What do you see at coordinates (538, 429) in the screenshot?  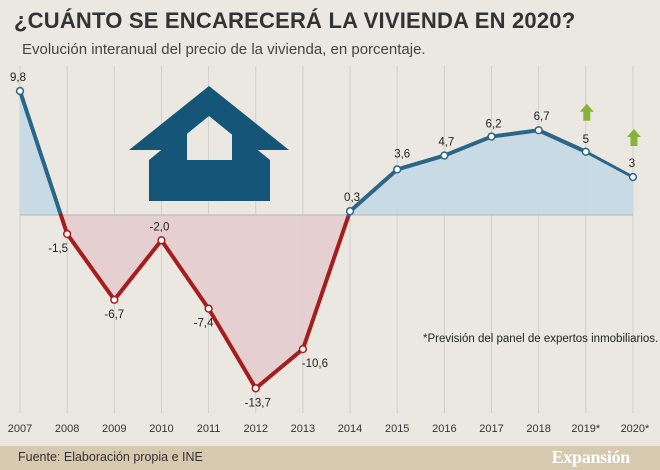 I see `x-tick-label: 2018` at bounding box center [538, 429].